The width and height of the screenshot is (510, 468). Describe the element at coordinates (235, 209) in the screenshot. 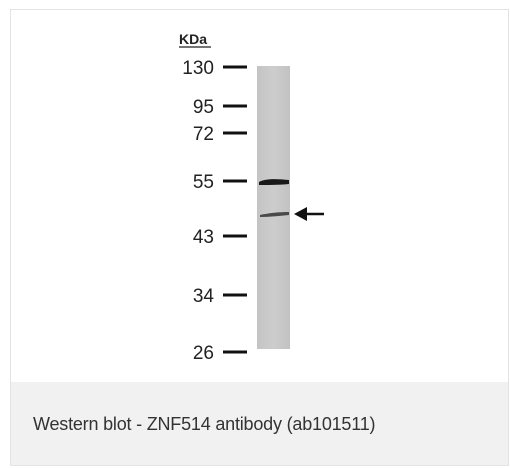

I see `marker-ticks` at that location.